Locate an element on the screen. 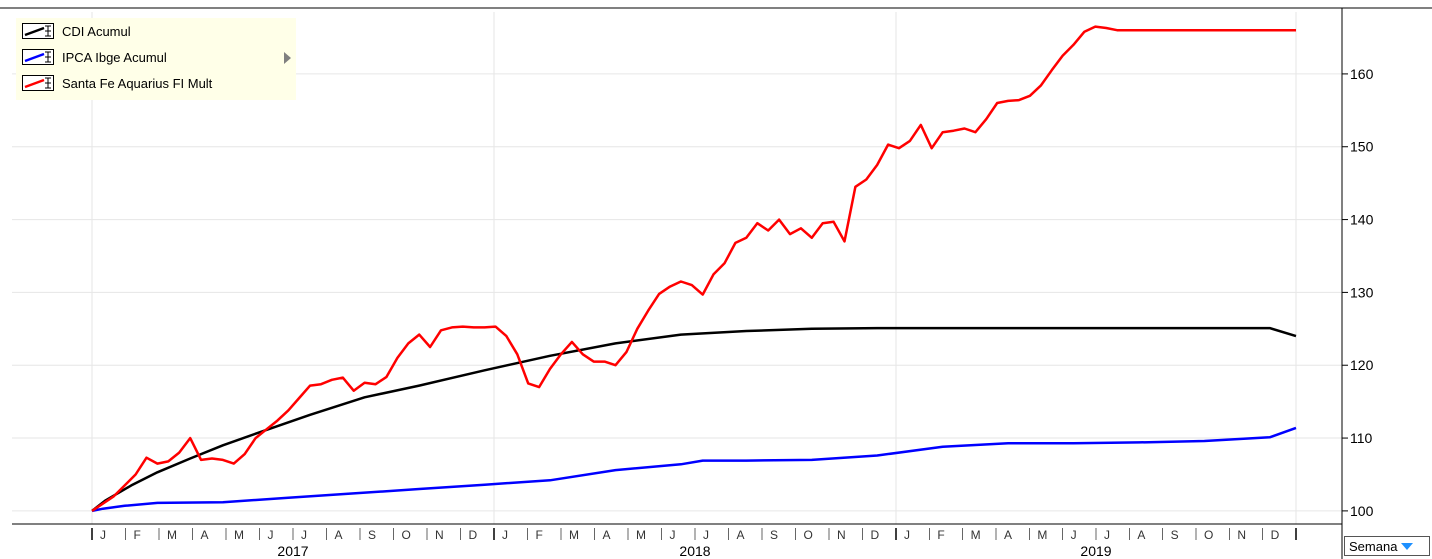  legend-item-cdi: CDI Acumul is located at coordinates (76, 31).